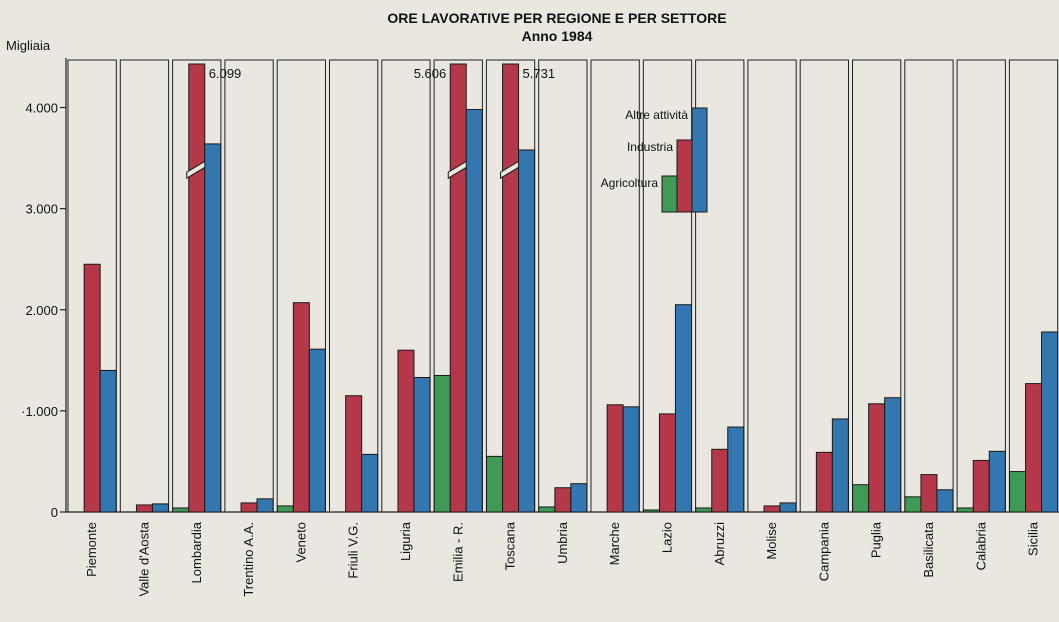 The image size is (1059, 622). Describe the element at coordinates (557, 36) in the screenshot. I see `chart-subtitle: Anno 1984` at that location.